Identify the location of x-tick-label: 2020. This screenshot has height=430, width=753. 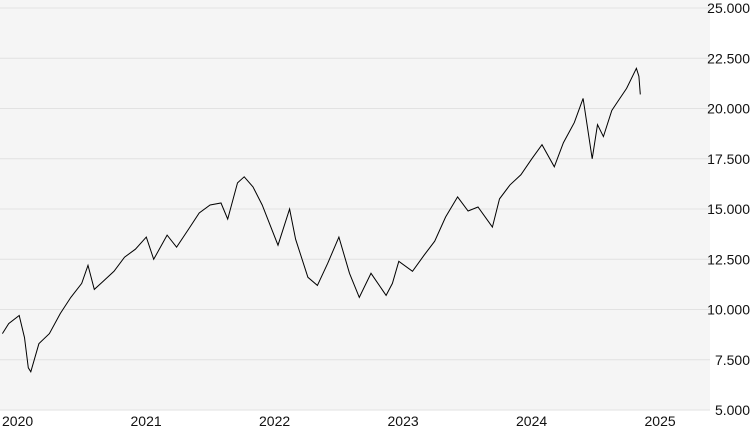
(17, 421).